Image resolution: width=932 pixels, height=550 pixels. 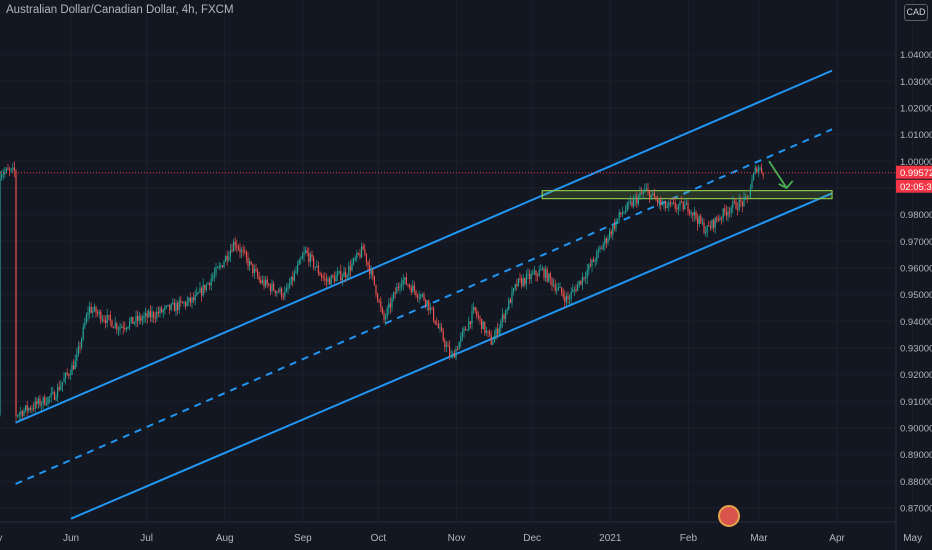 What do you see at coordinates (916, 12) in the screenshot?
I see `currency-badge: CAD` at bounding box center [916, 12].